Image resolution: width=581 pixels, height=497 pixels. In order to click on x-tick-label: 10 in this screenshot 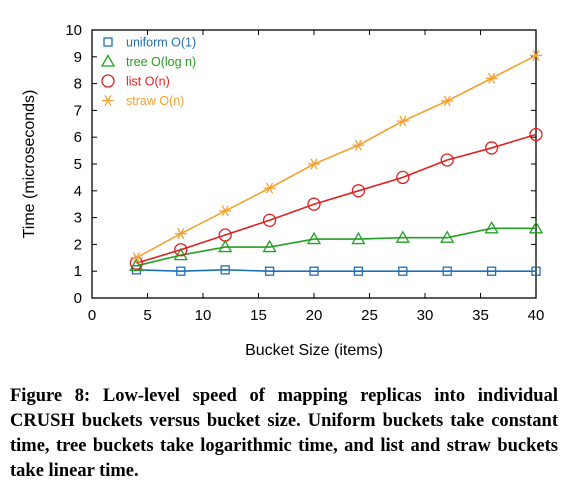, I will do `click(203, 315)`.